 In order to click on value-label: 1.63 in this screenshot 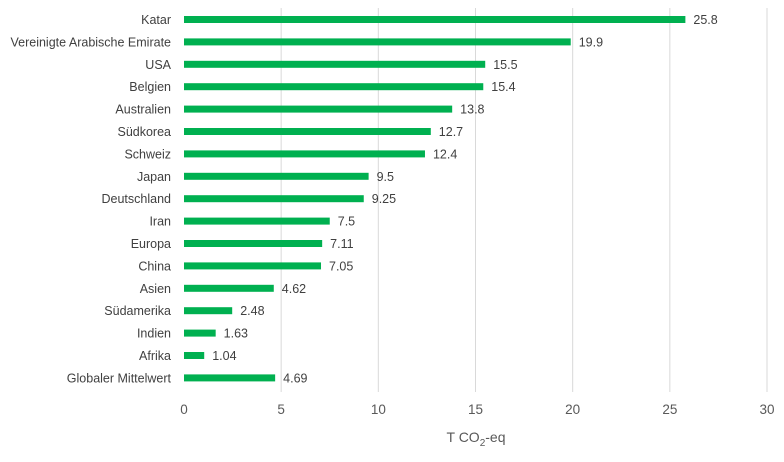, I will do `click(236, 334)`.